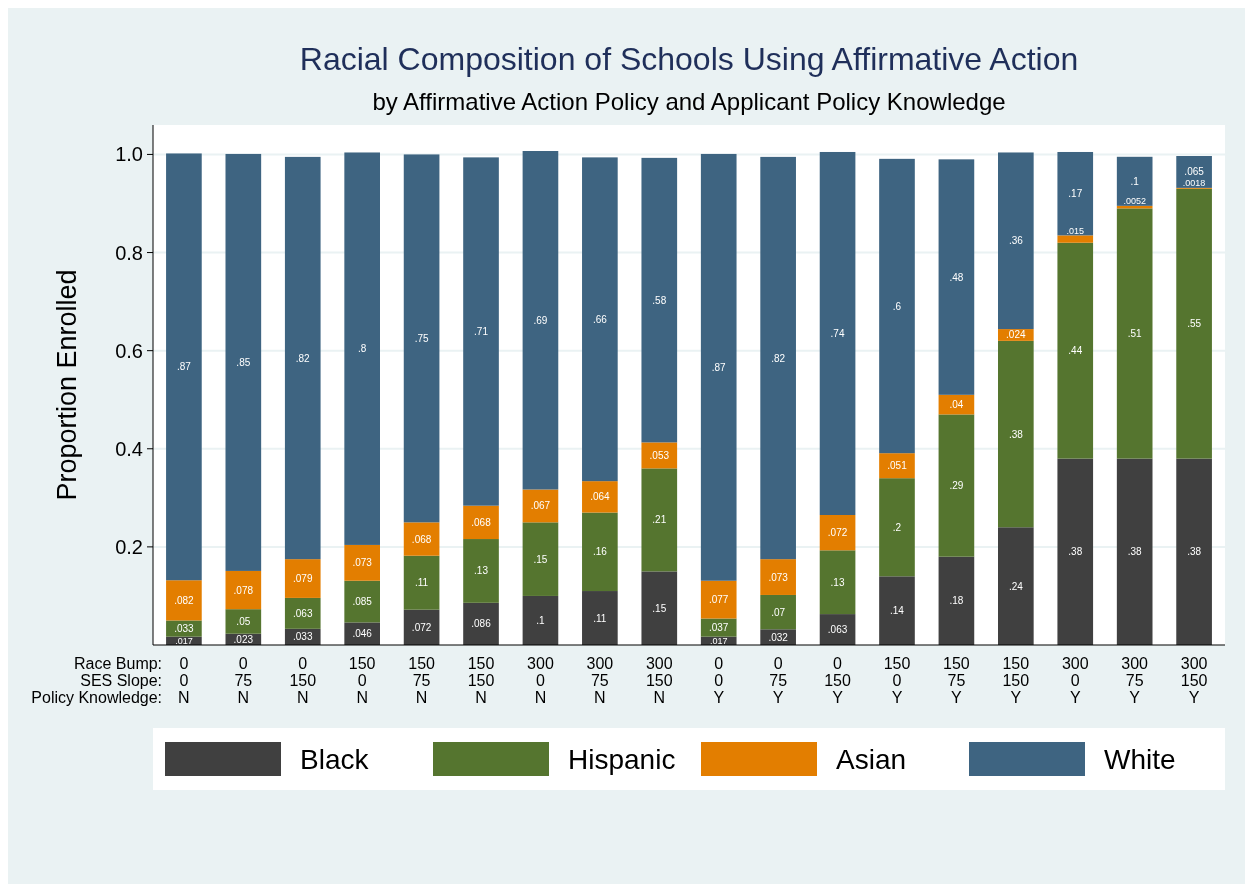  Describe the element at coordinates (897, 680) in the screenshot. I see `x-tick-label: 150 0 Y` at that location.